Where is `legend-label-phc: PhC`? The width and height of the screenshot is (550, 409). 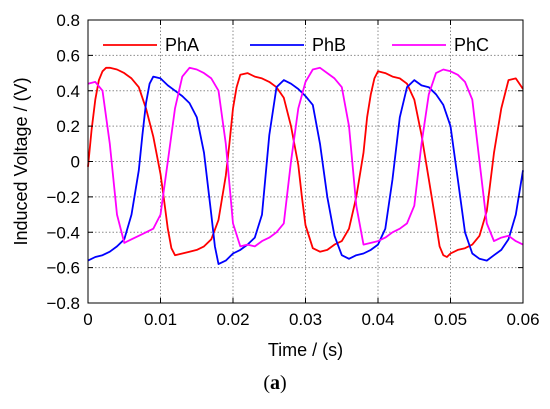
legend-label-phc: PhC is located at coordinates (471, 45).